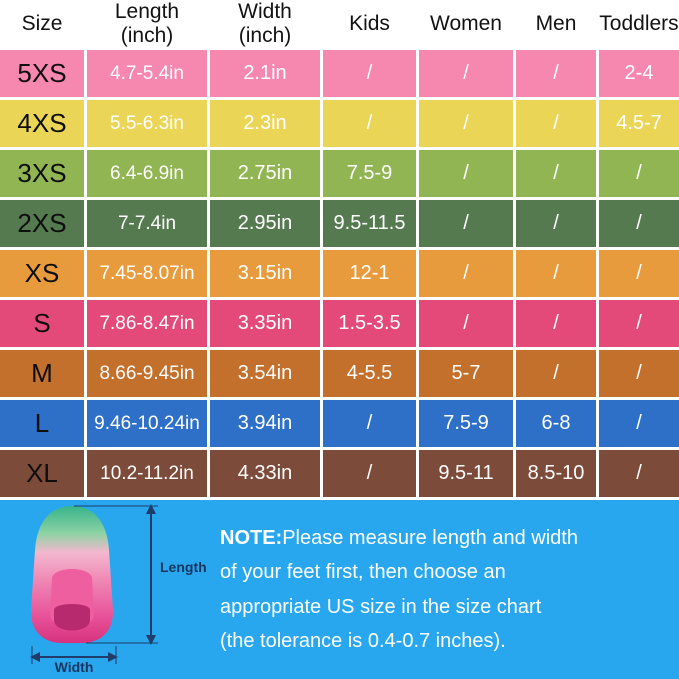 The image size is (679, 679). Describe the element at coordinates (147, 173) in the screenshot. I see `cell-length: 6.4-6.9in` at that location.